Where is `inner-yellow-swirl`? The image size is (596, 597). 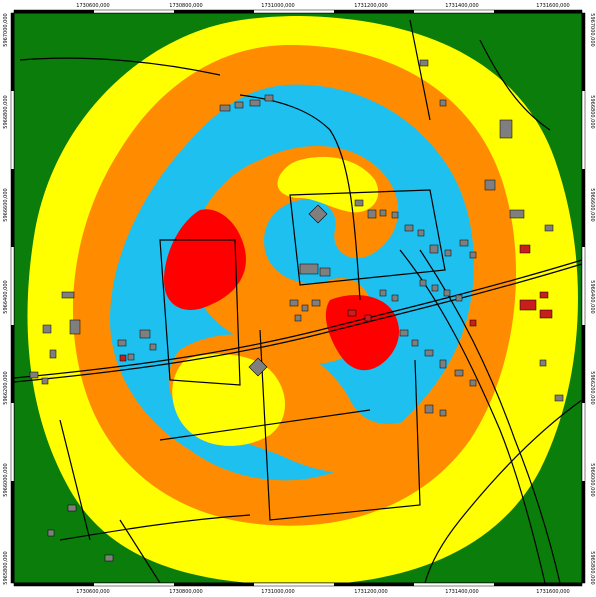 inner-yellow-swirl is located at coordinates (328, 184).